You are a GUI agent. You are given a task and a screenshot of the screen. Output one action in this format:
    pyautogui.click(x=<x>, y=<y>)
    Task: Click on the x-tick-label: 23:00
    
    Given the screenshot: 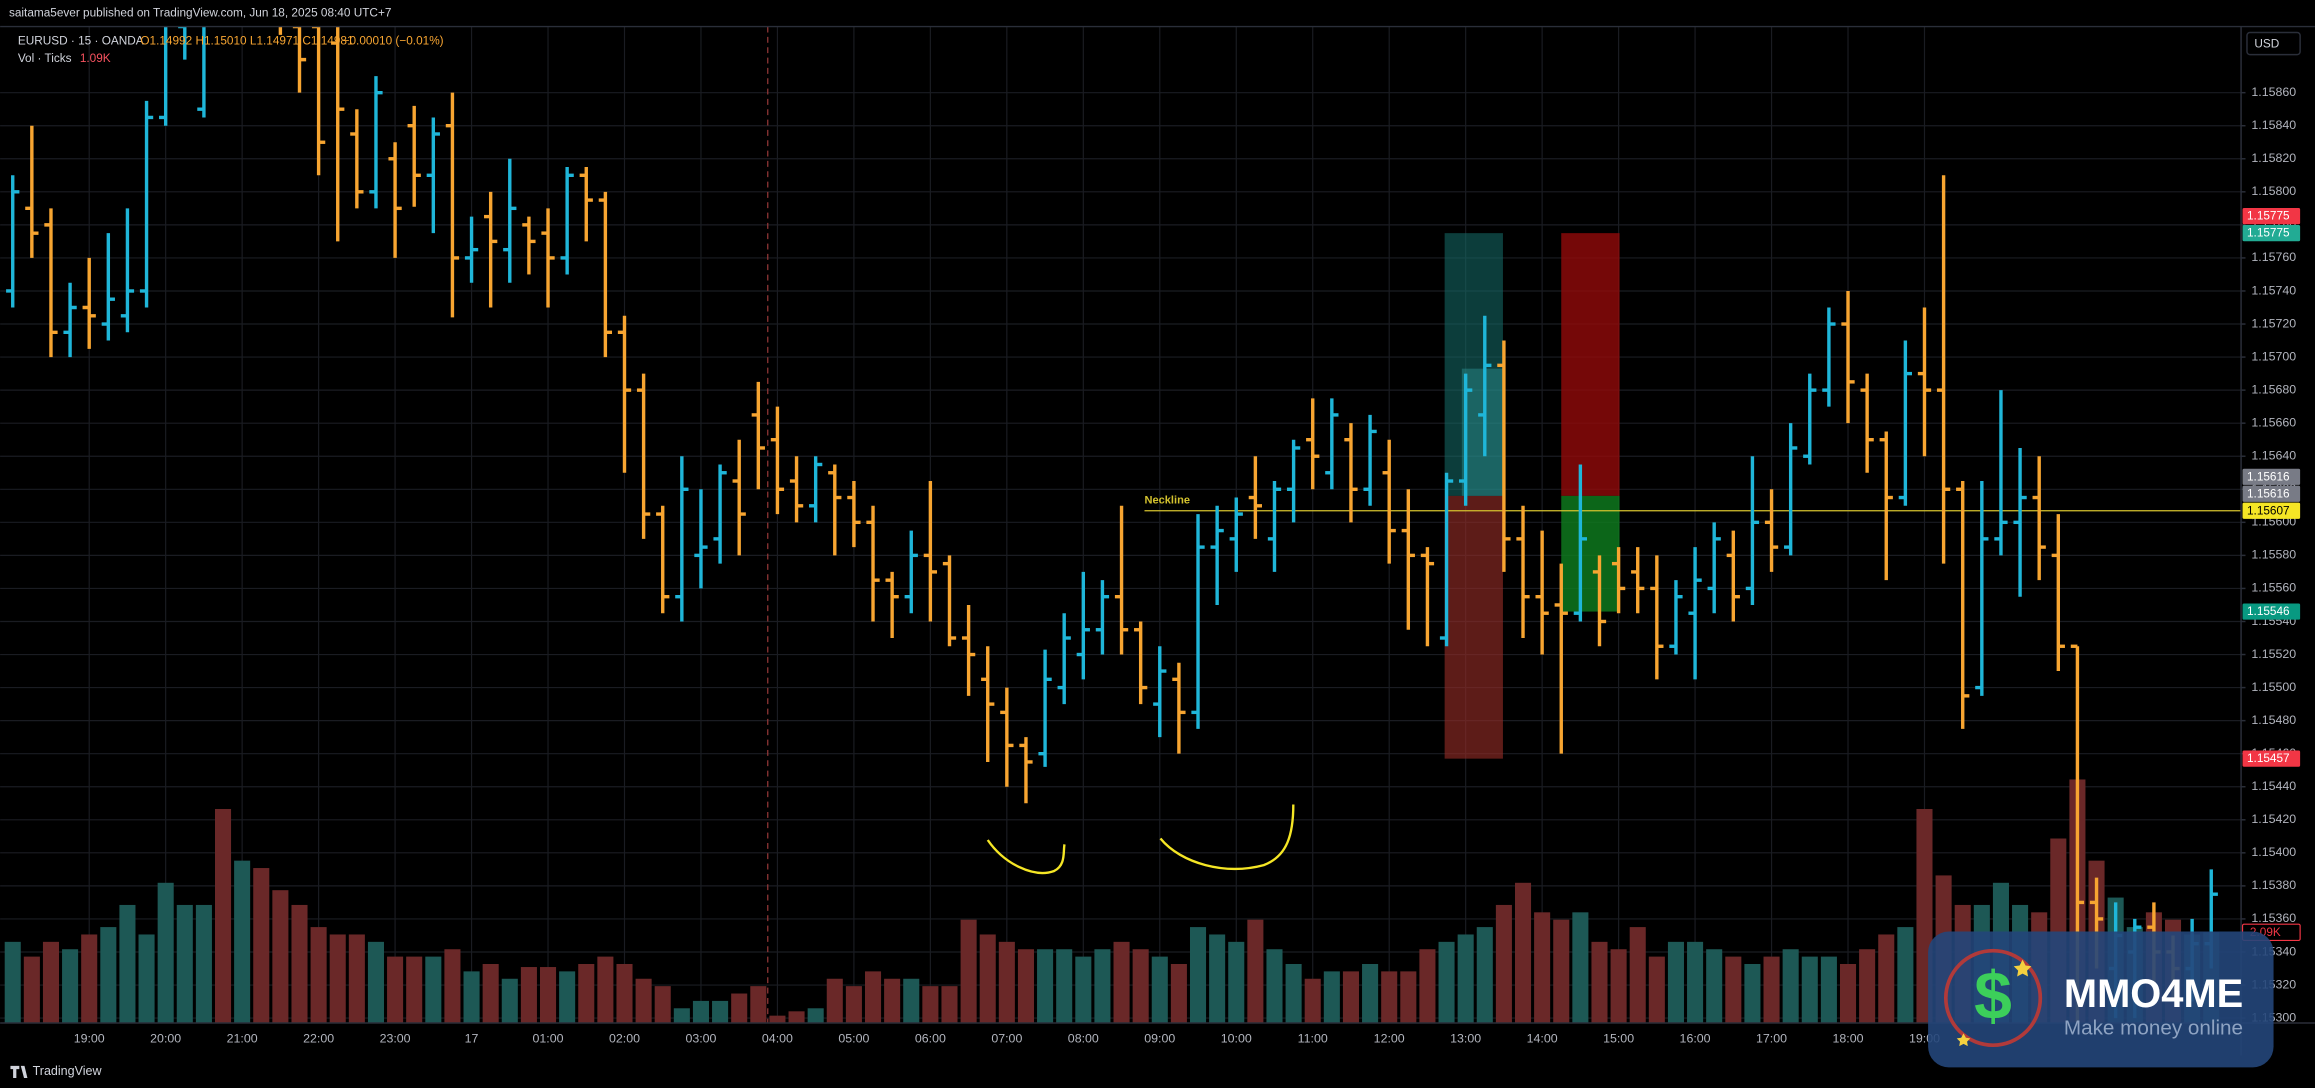 What is the action you would take?
    pyautogui.click(x=395, y=1039)
    